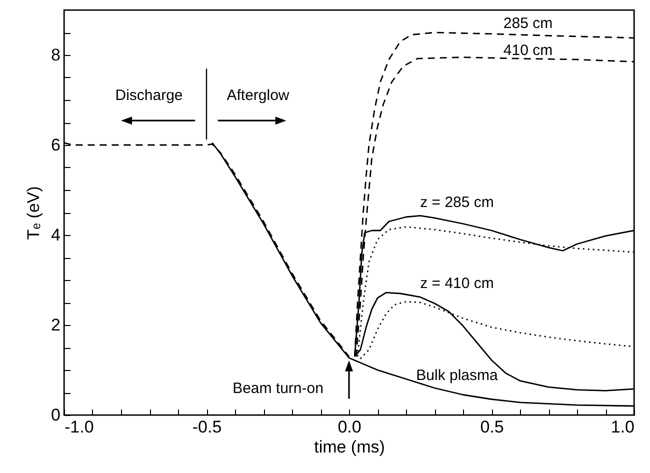 Image resolution: width=650 pixels, height=473 pixels. What do you see at coordinates (278, 388) in the screenshot?
I see `annotation: Beam turn-on` at bounding box center [278, 388].